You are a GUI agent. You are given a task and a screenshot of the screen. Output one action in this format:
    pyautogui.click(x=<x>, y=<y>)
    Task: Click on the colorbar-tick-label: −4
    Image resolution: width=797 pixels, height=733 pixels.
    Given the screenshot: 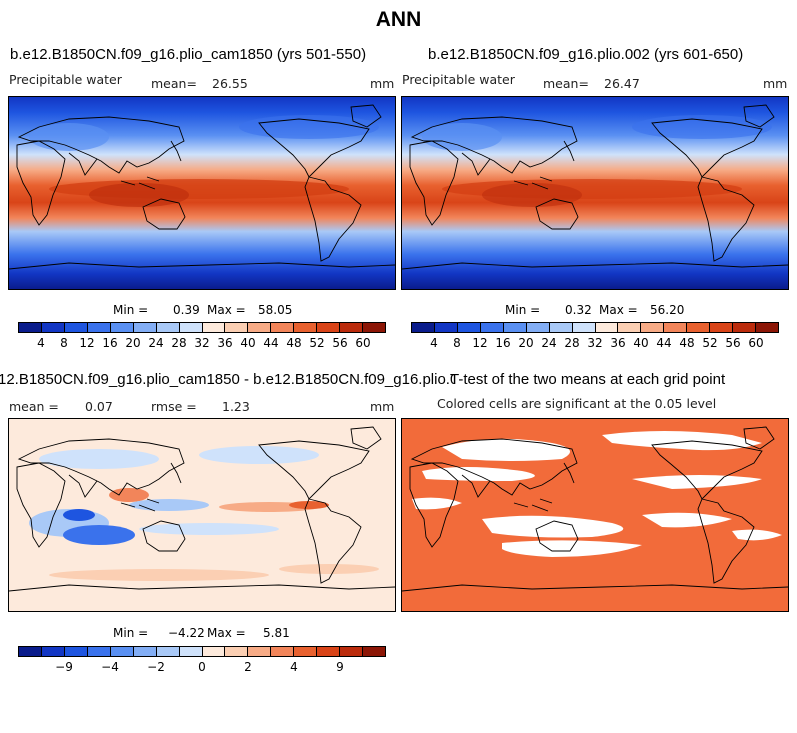 What is the action you would take?
    pyautogui.click(x=110, y=667)
    